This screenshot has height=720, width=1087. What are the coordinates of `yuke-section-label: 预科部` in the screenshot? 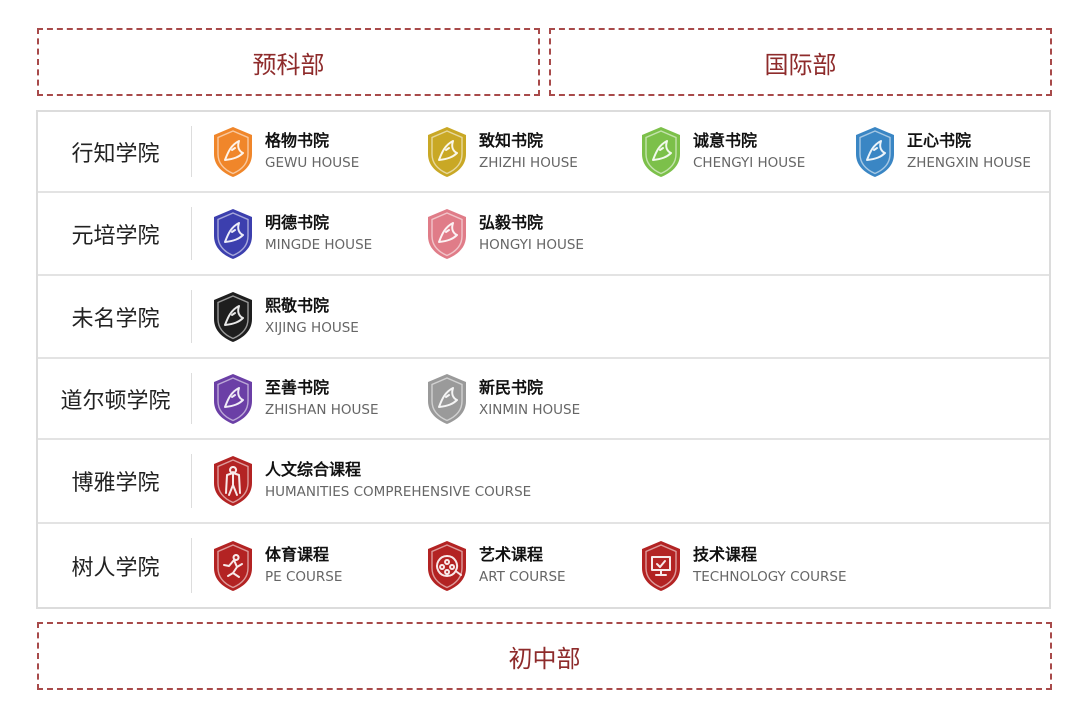 It's located at (288, 64).